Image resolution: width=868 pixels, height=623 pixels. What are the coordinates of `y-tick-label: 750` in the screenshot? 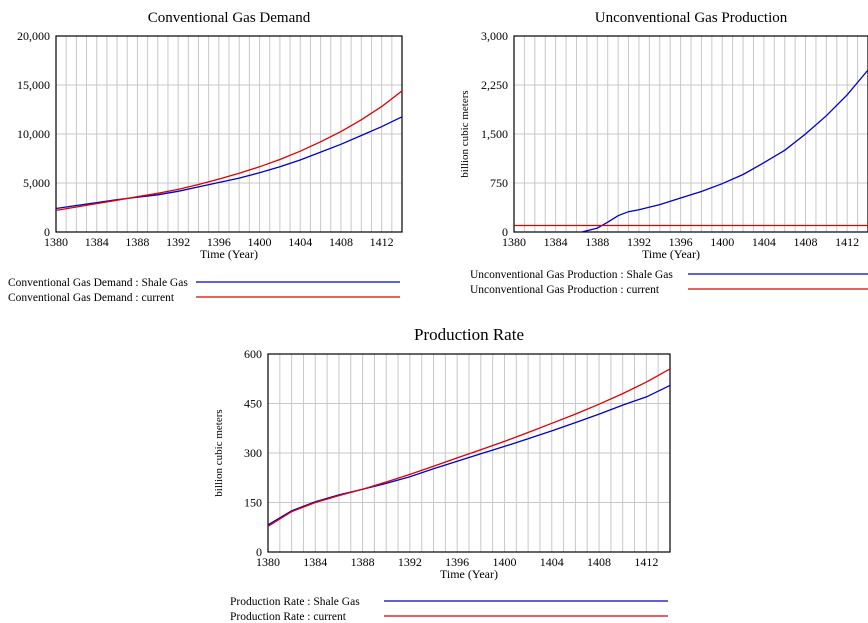 It's located at (499, 183).